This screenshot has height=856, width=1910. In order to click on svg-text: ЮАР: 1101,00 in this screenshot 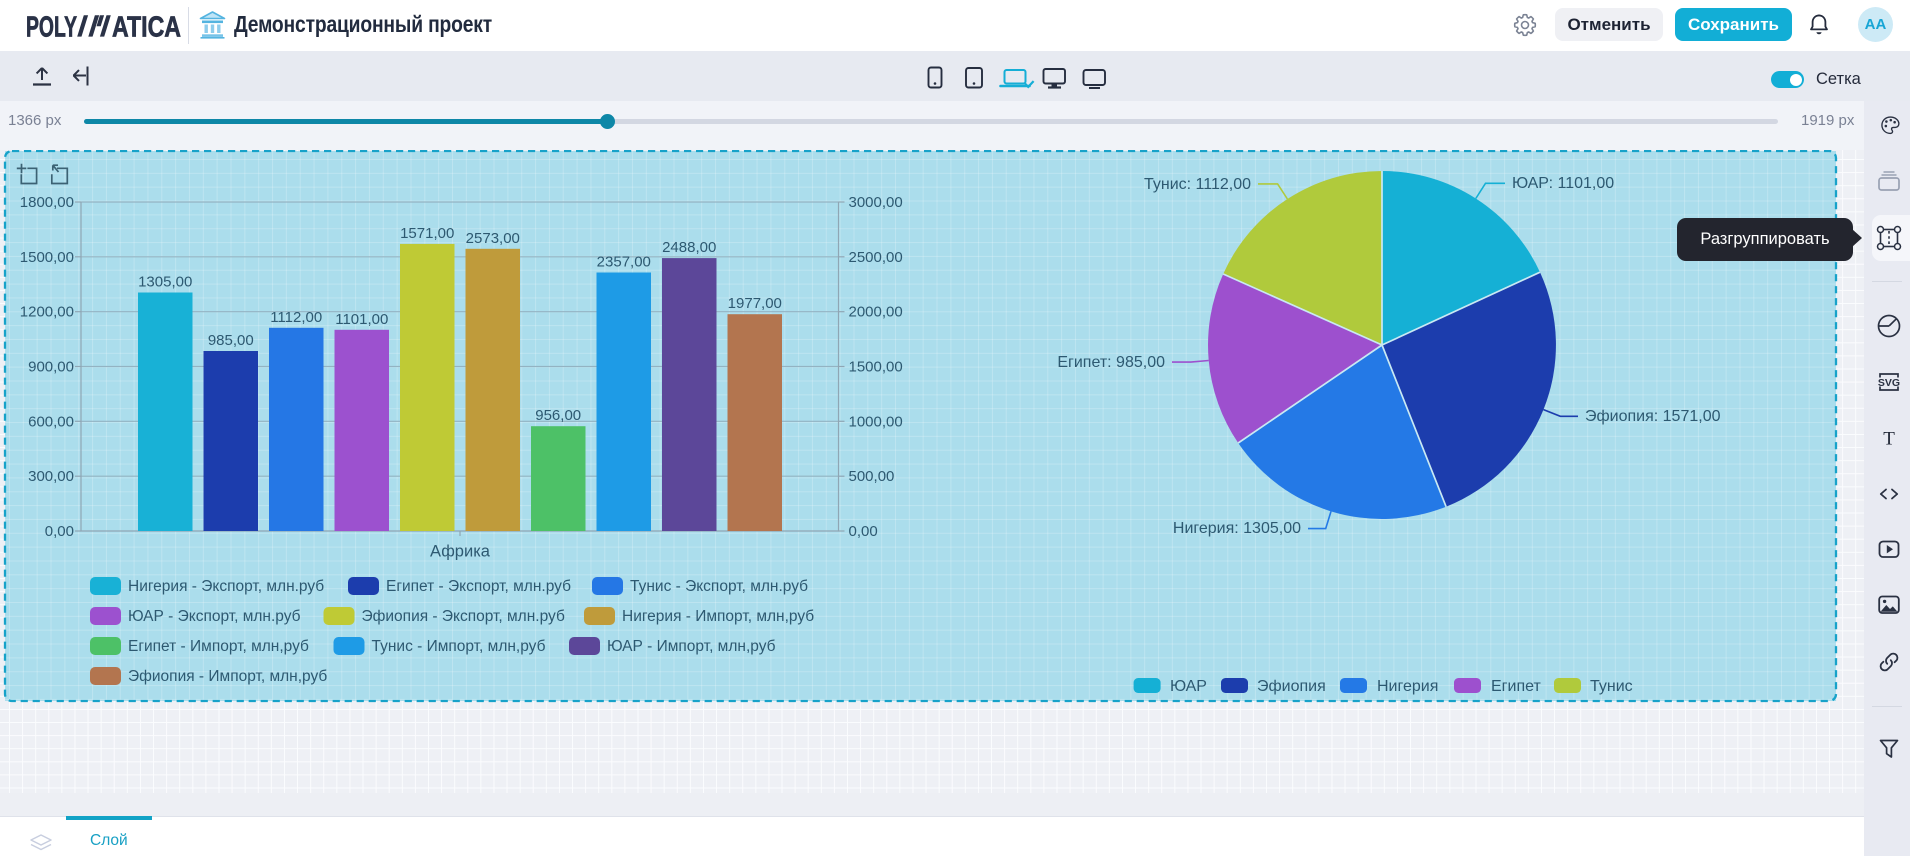, I will do `click(1563, 183)`.